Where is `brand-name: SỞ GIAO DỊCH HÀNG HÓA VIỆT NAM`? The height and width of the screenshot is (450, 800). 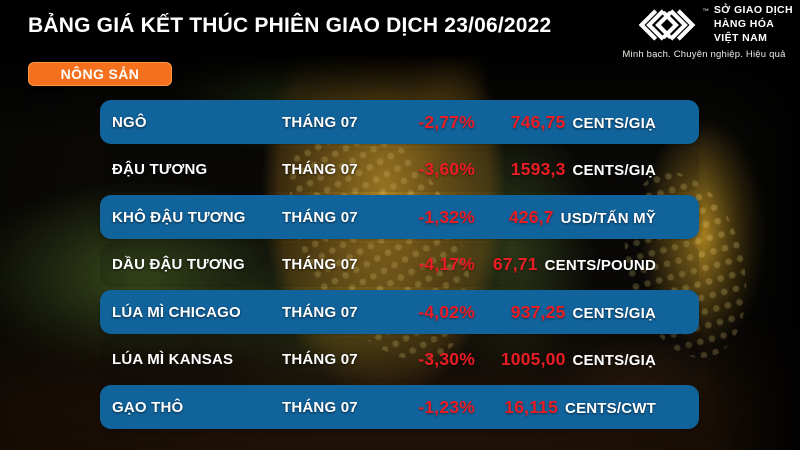
brand-name: SỞ GIAO DỊCH HÀNG HÓA VIỆT NAM is located at coordinates (753, 25).